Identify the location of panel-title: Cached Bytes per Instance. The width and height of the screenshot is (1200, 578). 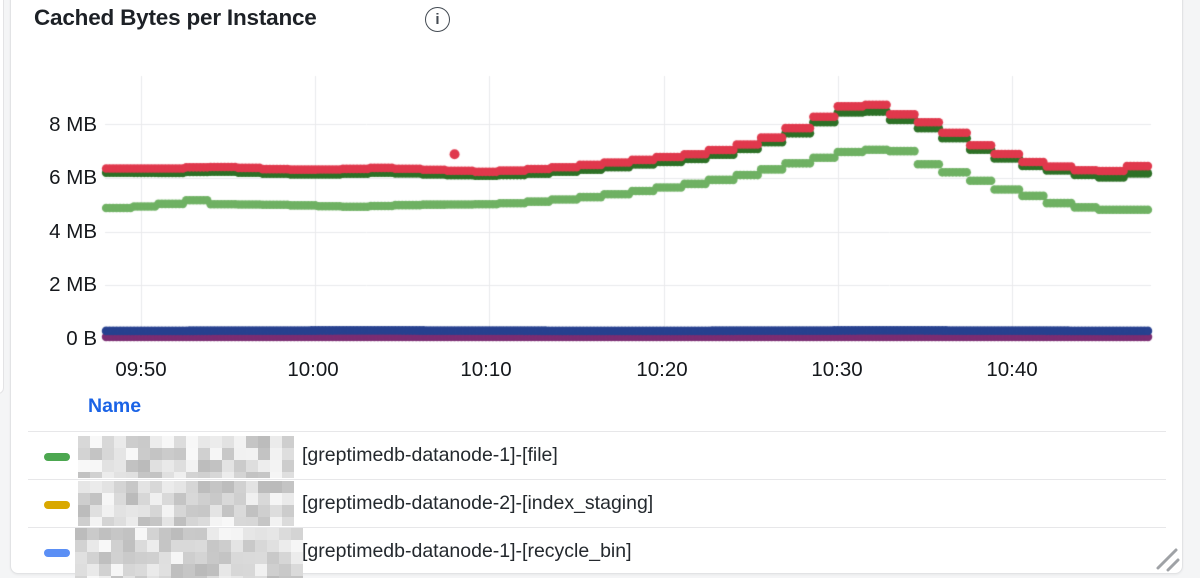
(175, 17).